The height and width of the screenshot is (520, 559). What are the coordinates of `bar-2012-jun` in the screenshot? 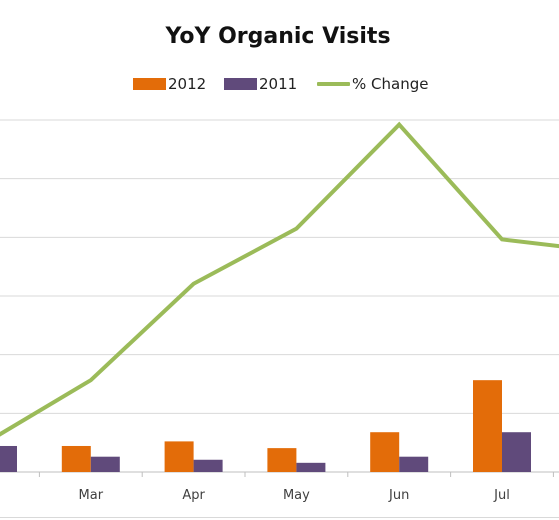 It's located at (385, 452).